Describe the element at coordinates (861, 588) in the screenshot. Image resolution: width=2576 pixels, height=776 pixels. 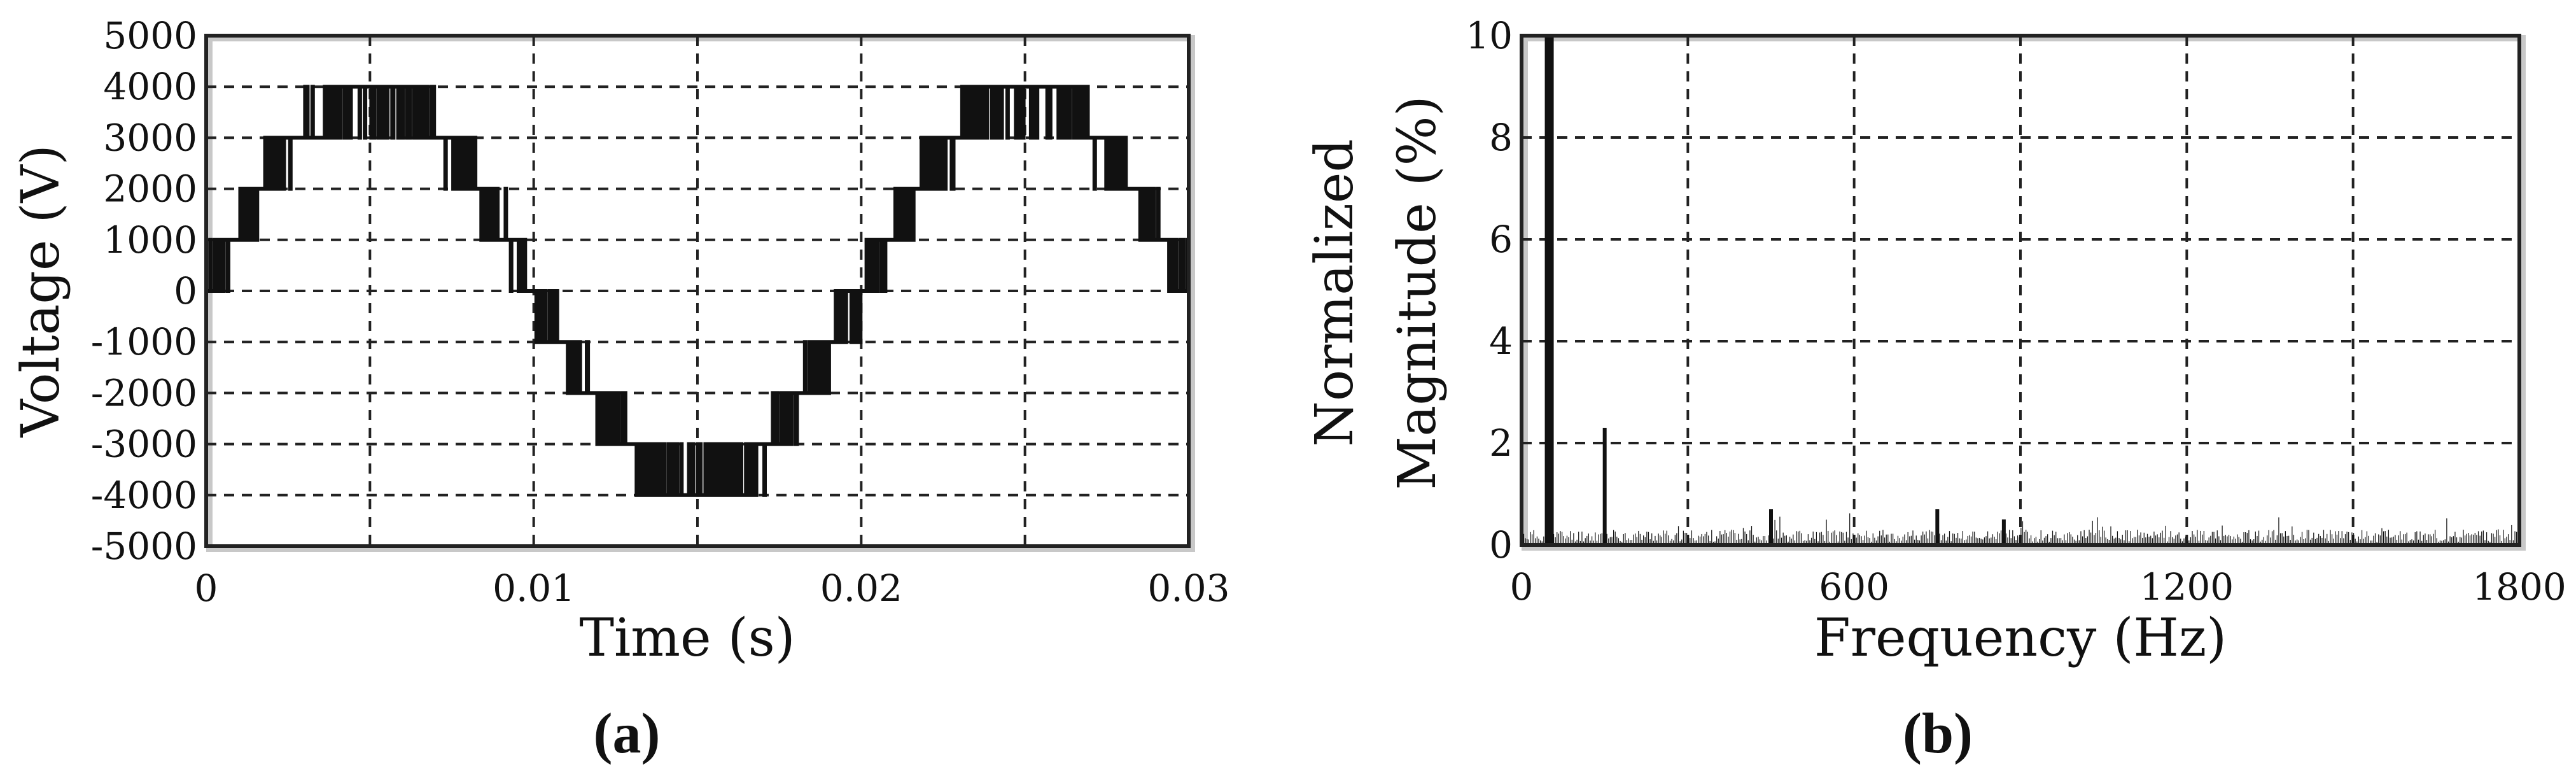
I see `voltage-x-tick-label: 0.02` at that location.